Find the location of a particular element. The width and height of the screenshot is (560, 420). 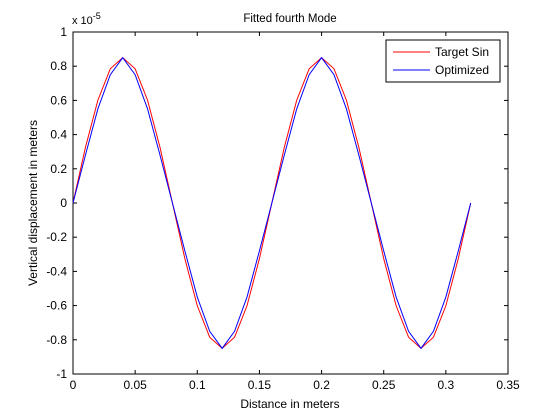

y-tick-label: 0.8 is located at coordinates (58, 66).